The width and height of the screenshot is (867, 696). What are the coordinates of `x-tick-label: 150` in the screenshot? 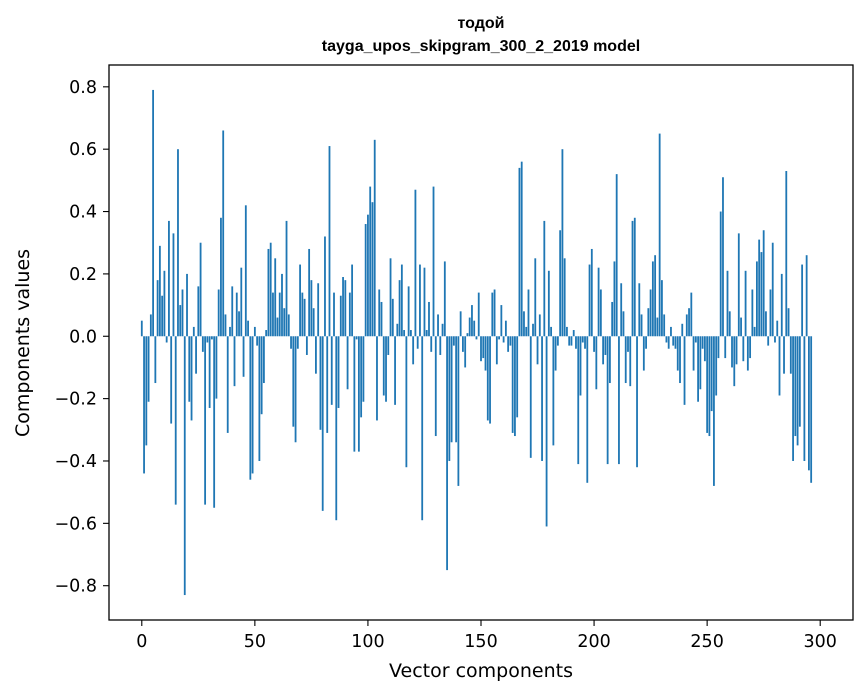 It's located at (480, 642).